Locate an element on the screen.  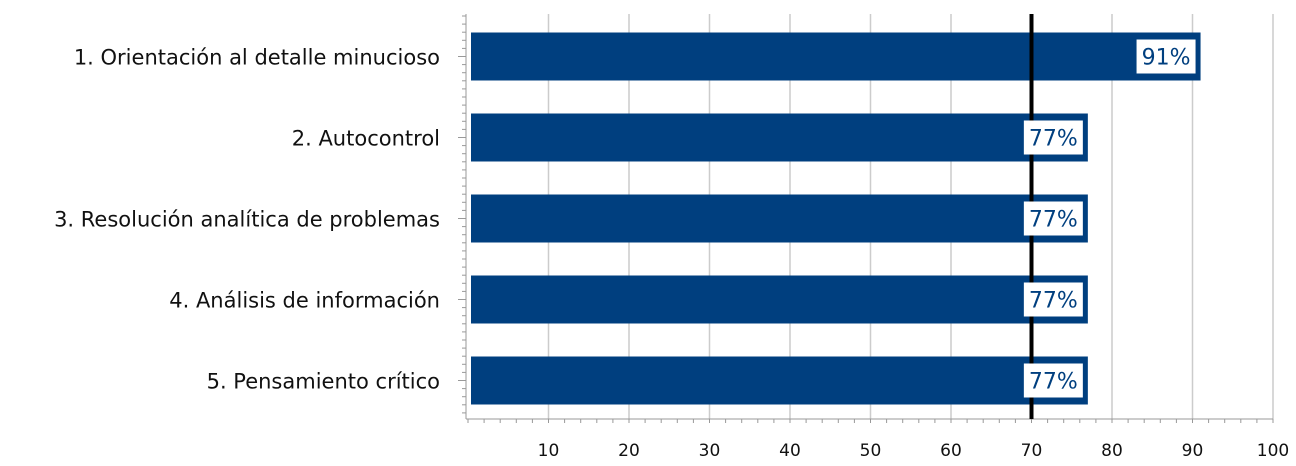
x-tick-label: 80 is located at coordinates (1112, 451).